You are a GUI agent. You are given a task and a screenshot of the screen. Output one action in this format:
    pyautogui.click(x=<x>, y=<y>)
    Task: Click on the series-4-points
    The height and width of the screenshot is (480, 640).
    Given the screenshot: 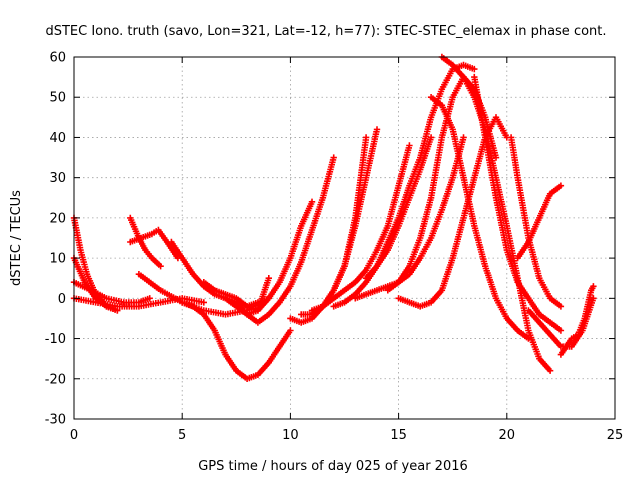 What is the action you would take?
    pyautogui.click(x=145, y=242)
    